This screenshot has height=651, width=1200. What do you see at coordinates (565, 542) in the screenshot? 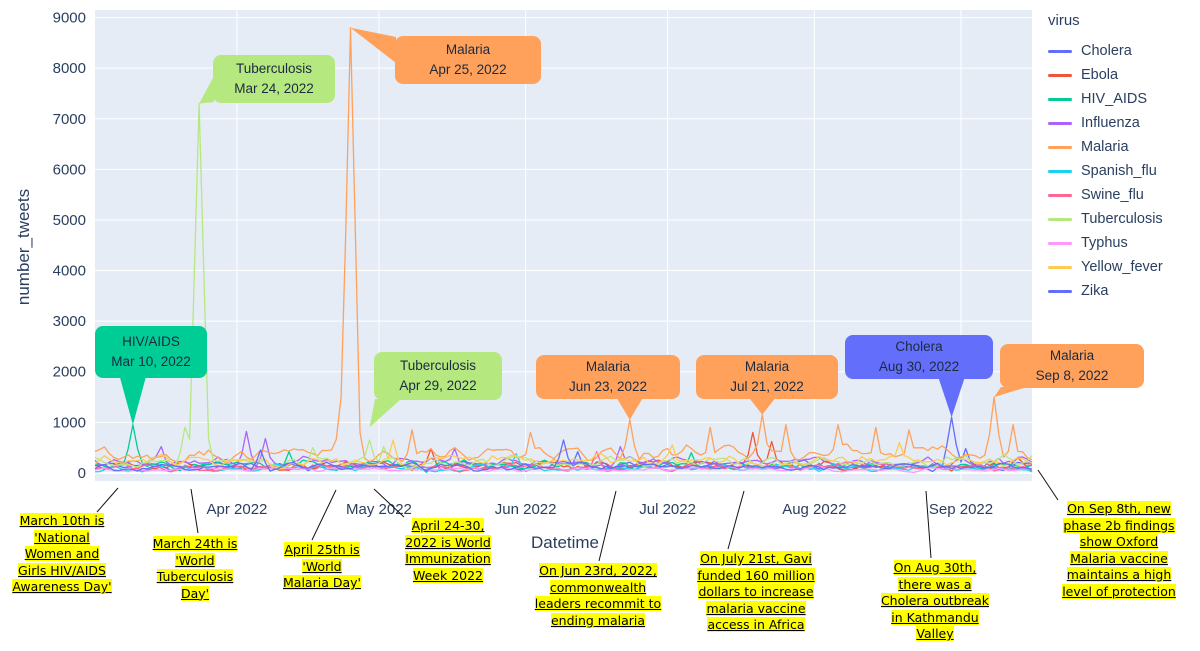
I see `x-axis-title: Datetime` at bounding box center [565, 542].